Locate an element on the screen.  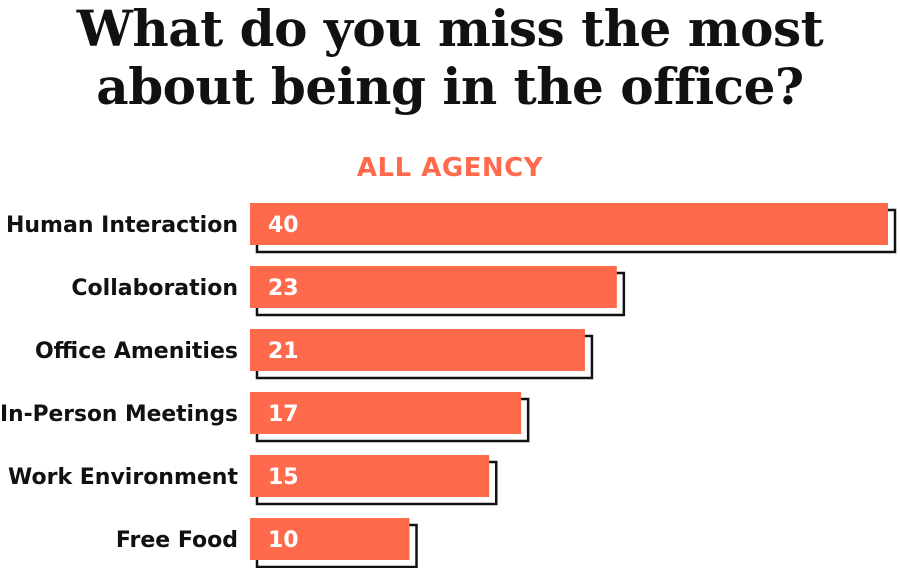
category-label: Office Amenities is located at coordinates (136, 351).